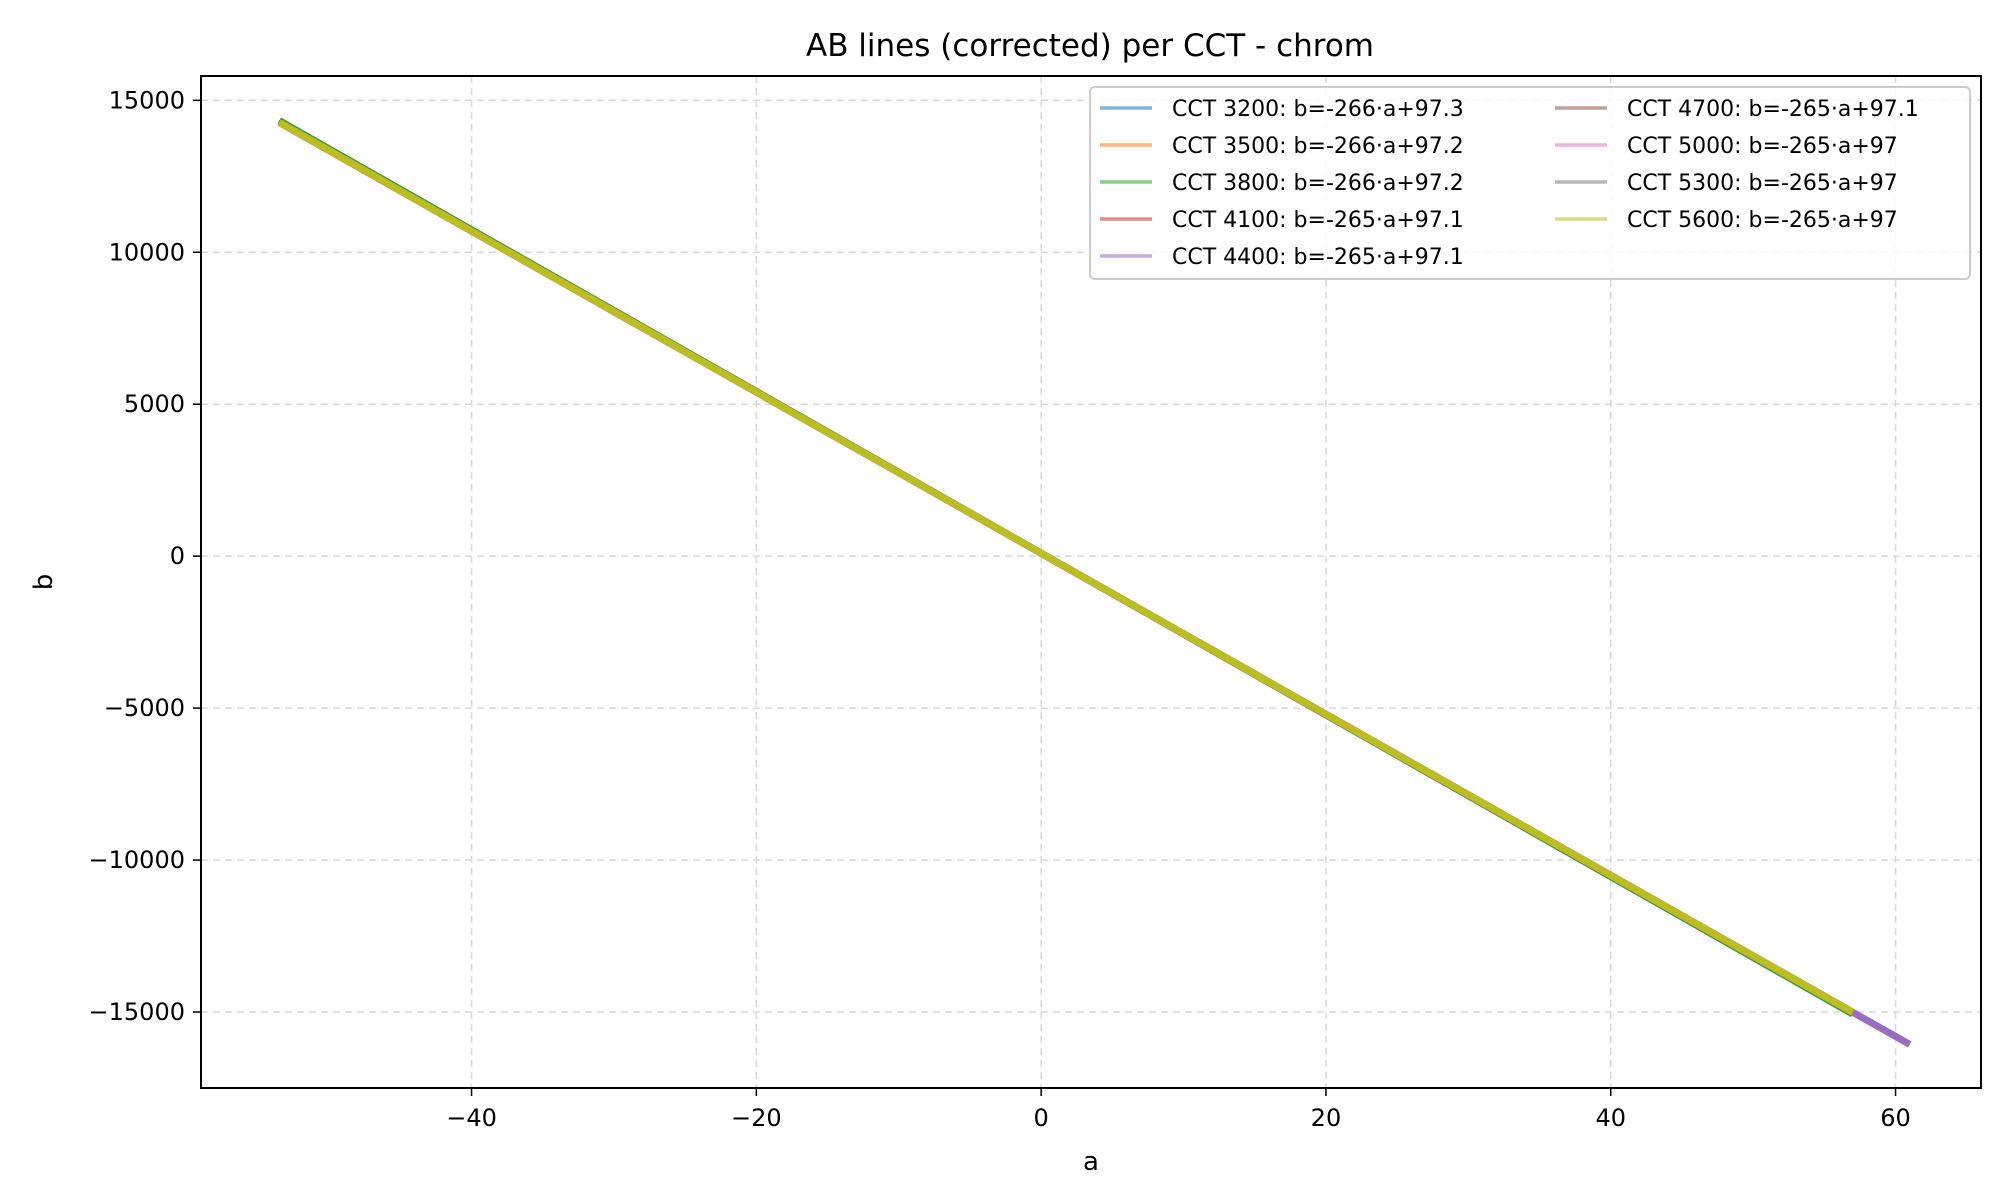 The width and height of the screenshot is (2000, 1200). What do you see at coordinates (1326, 1118) in the screenshot?
I see `x-tick-label: 20` at bounding box center [1326, 1118].